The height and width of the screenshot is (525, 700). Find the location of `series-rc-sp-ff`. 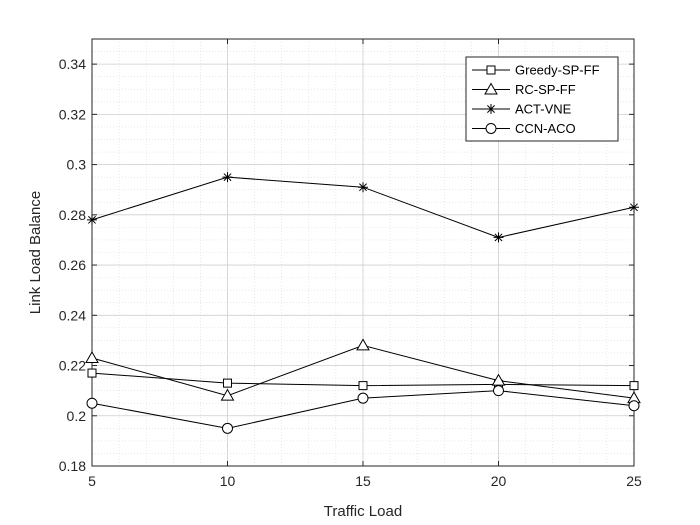

series-rc-sp-ff is located at coordinates (363, 371).